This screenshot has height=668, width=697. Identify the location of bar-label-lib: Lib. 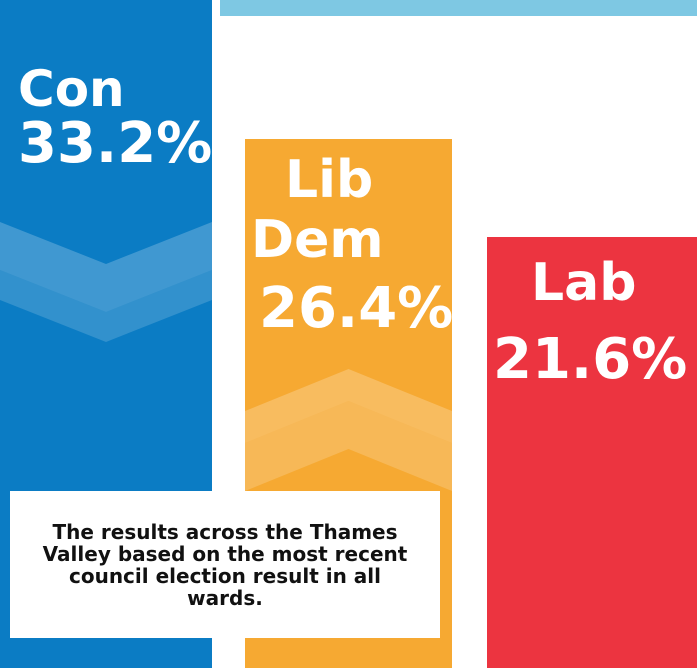
(329, 179).